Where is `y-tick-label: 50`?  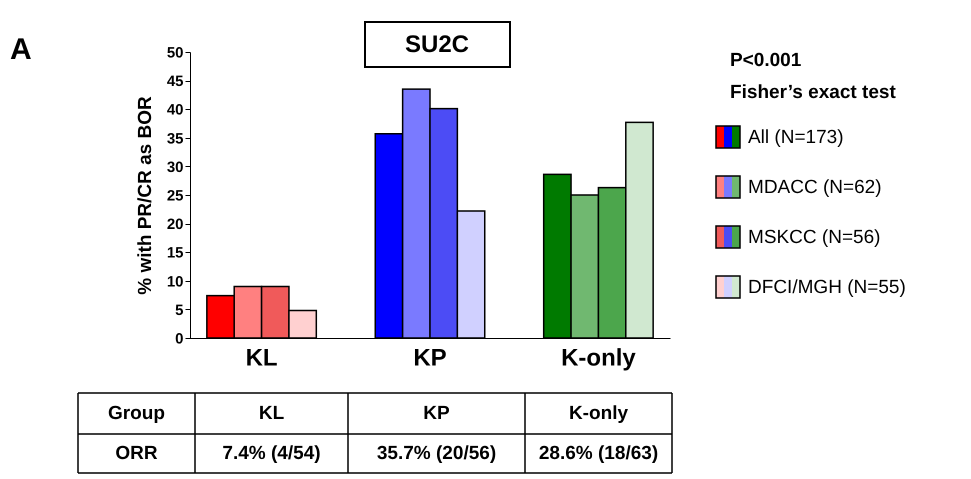
y-tick-label: 50 is located at coordinates (175, 53).